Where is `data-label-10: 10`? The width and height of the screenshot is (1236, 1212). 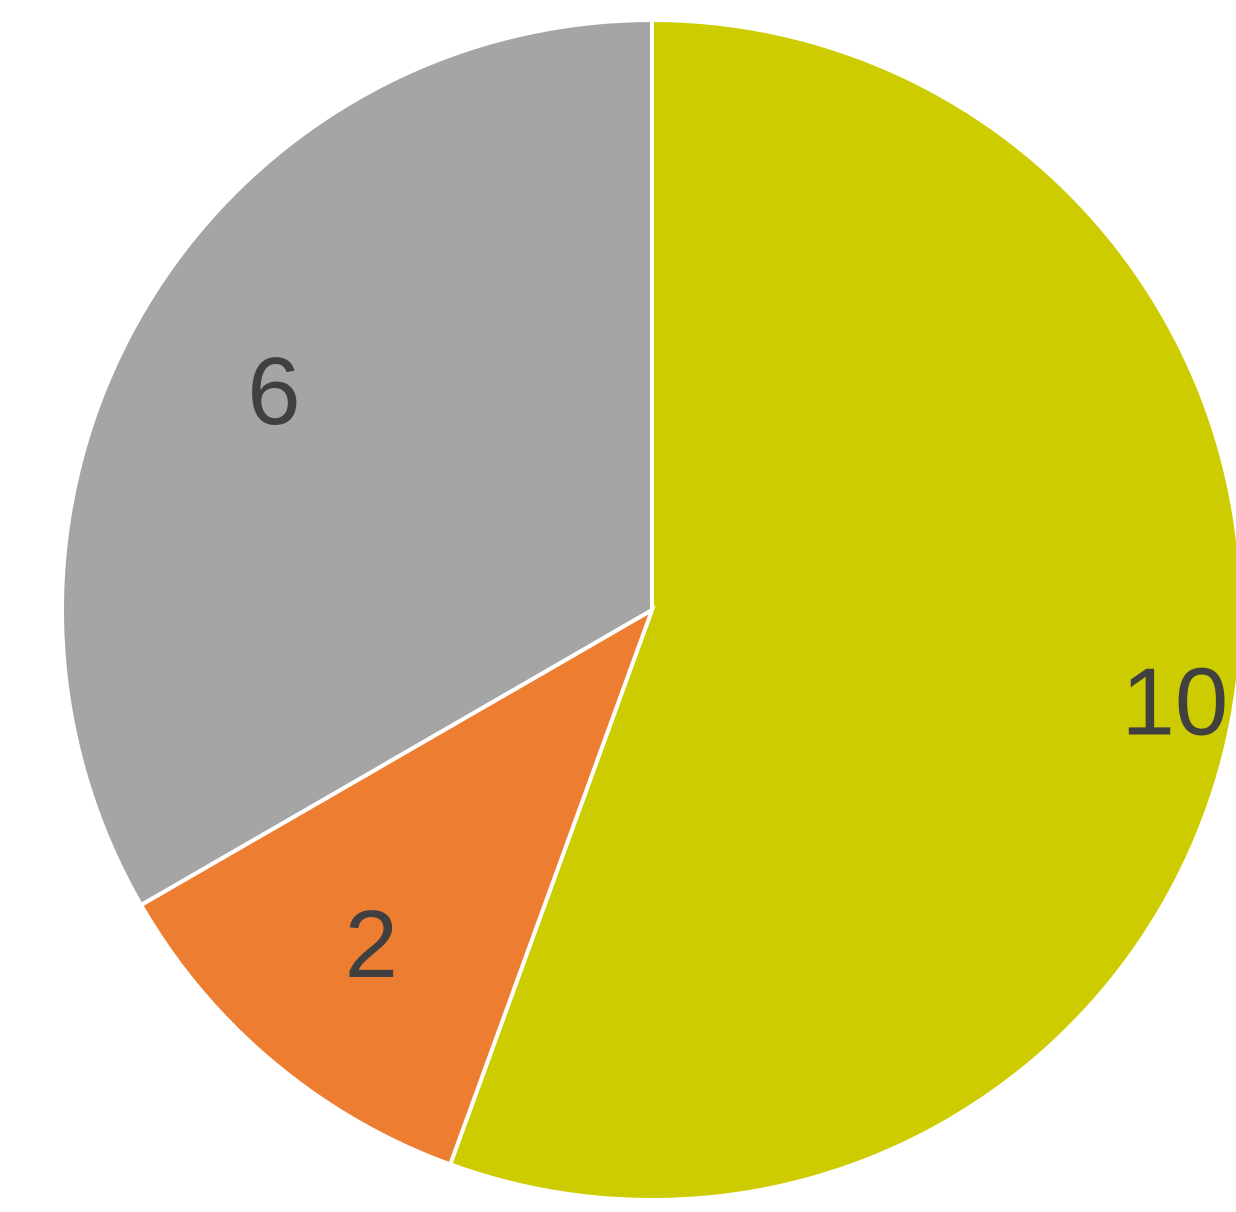
data-label-10: 10 is located at coordinates (1175, 702).